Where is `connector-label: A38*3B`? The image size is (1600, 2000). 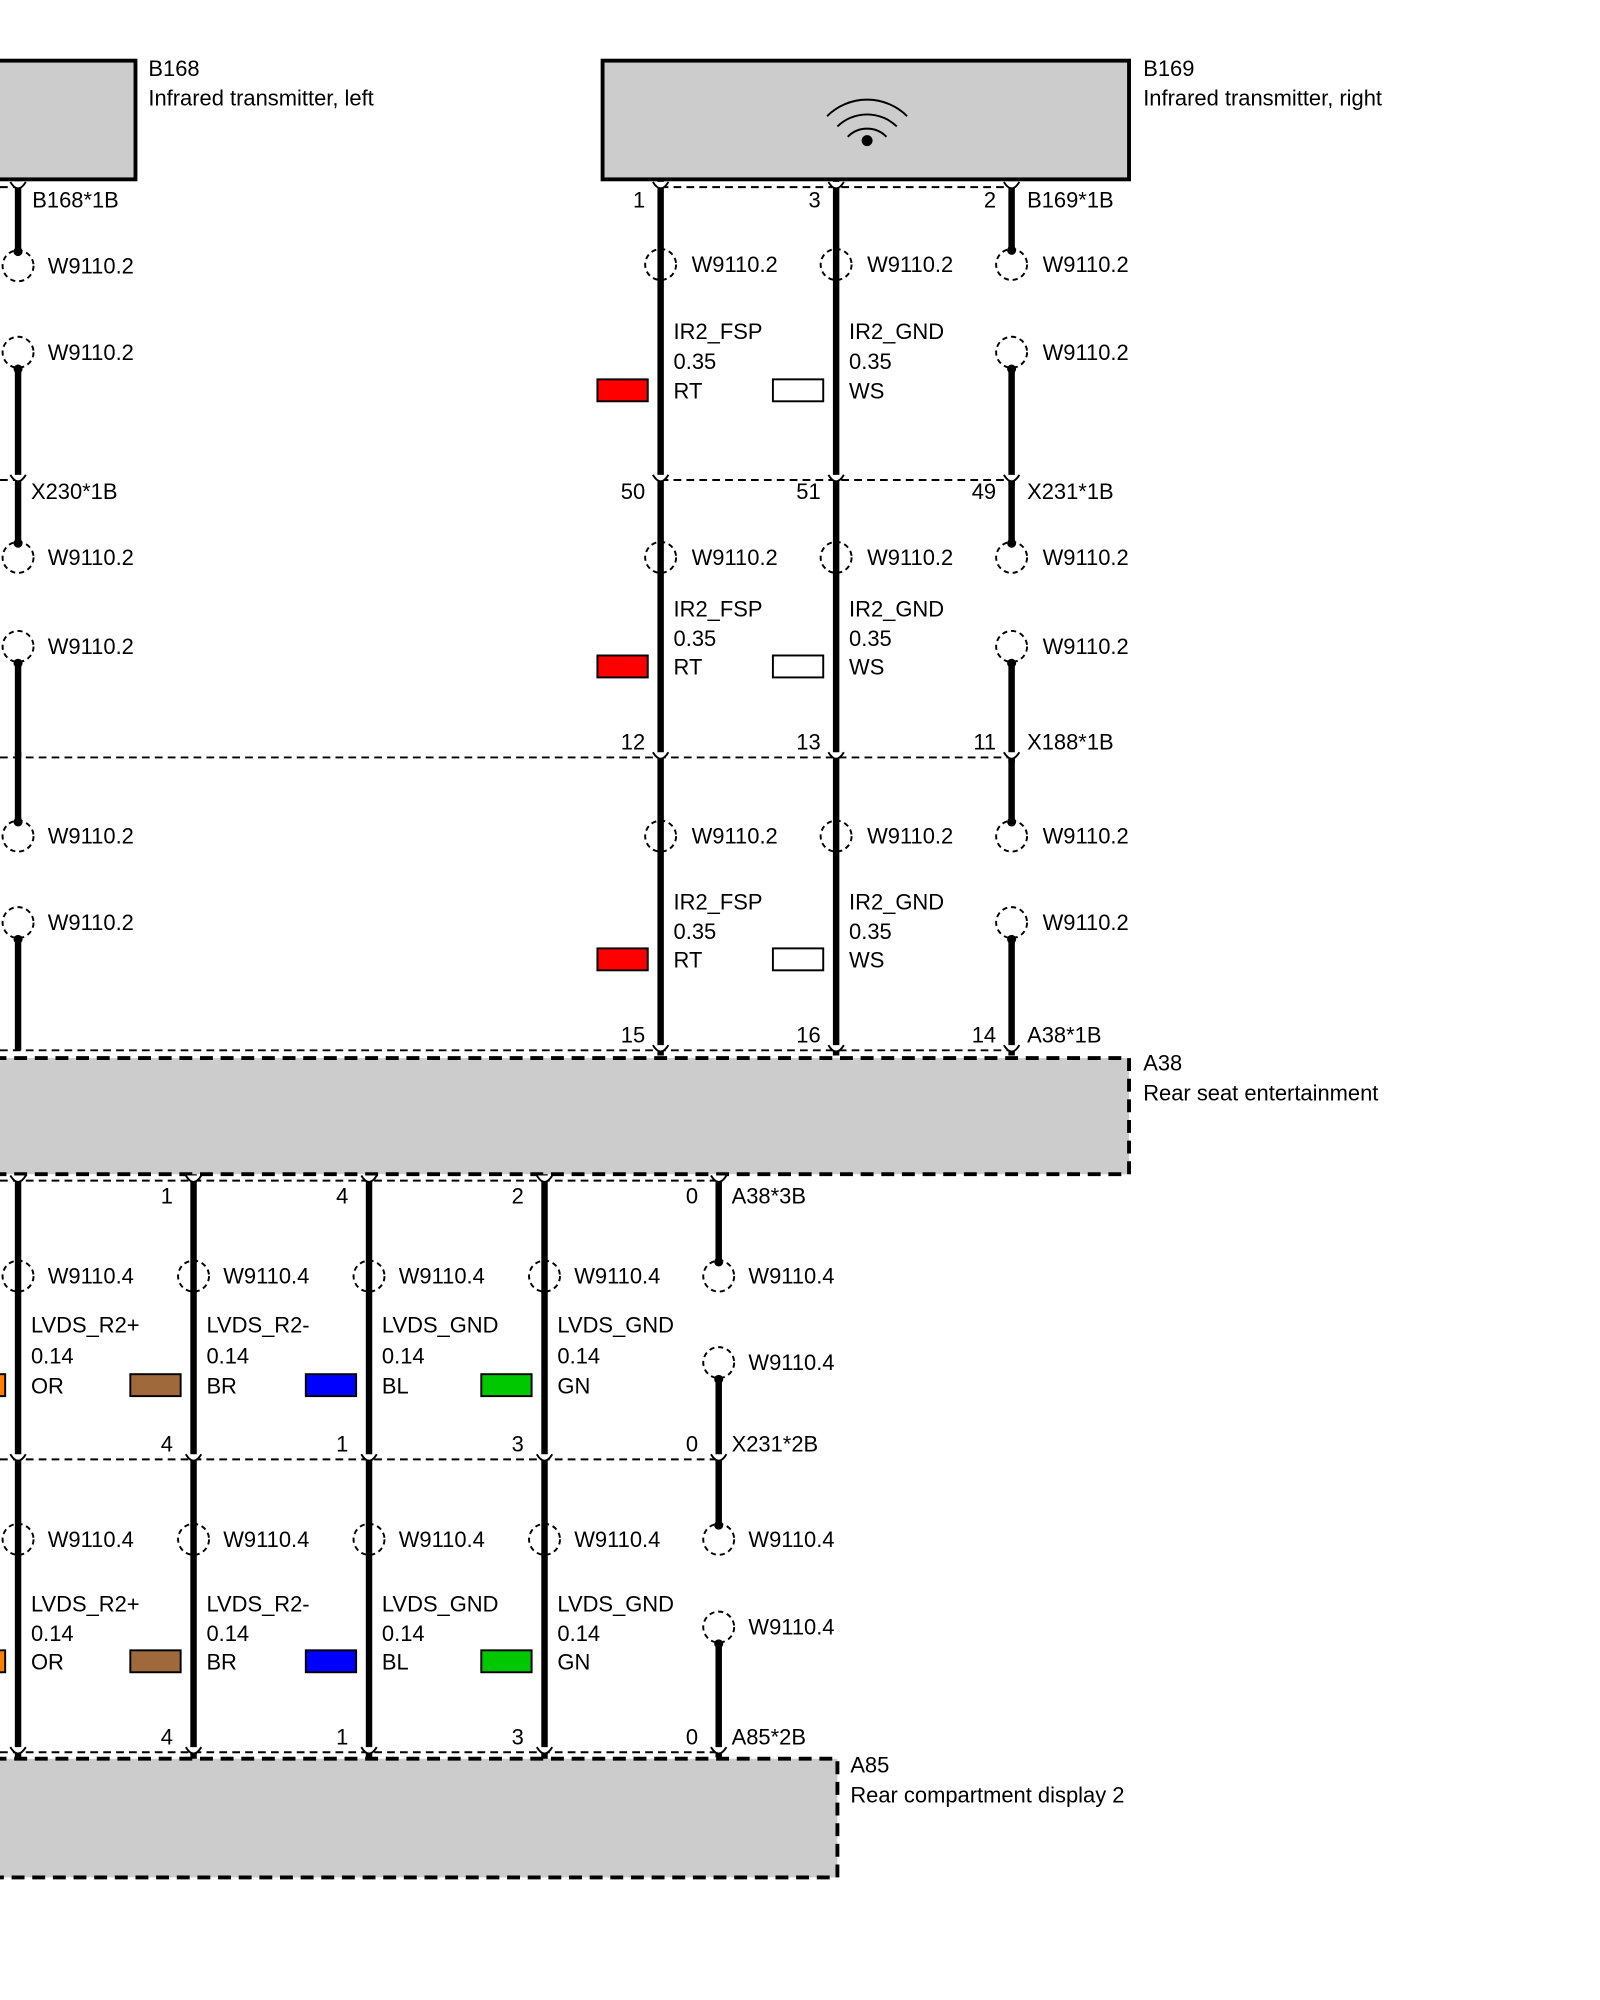 connector-label: A38*3B is located at coordinates (769, 1196).